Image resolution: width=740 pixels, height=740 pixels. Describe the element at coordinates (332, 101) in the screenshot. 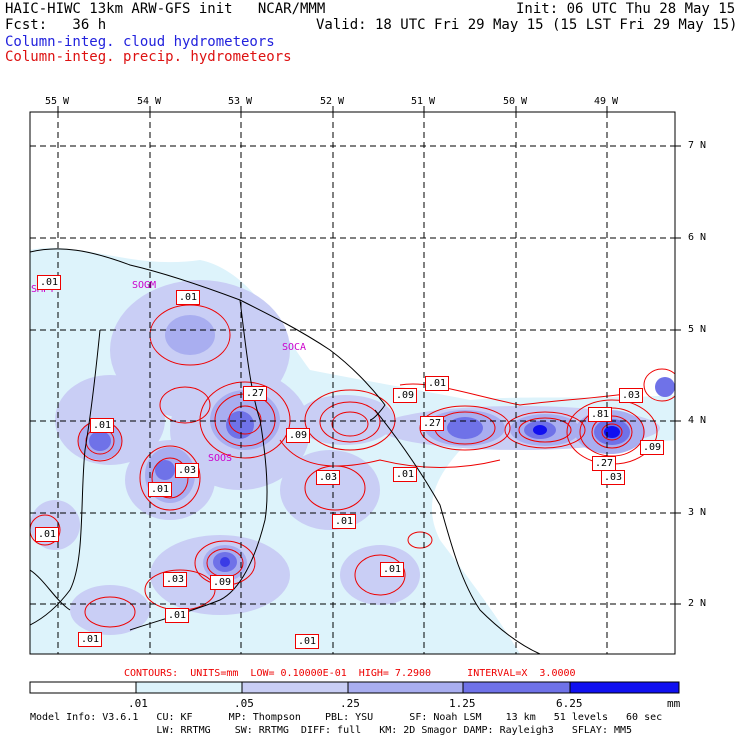

I see `lon-label: 52 W` at that location.